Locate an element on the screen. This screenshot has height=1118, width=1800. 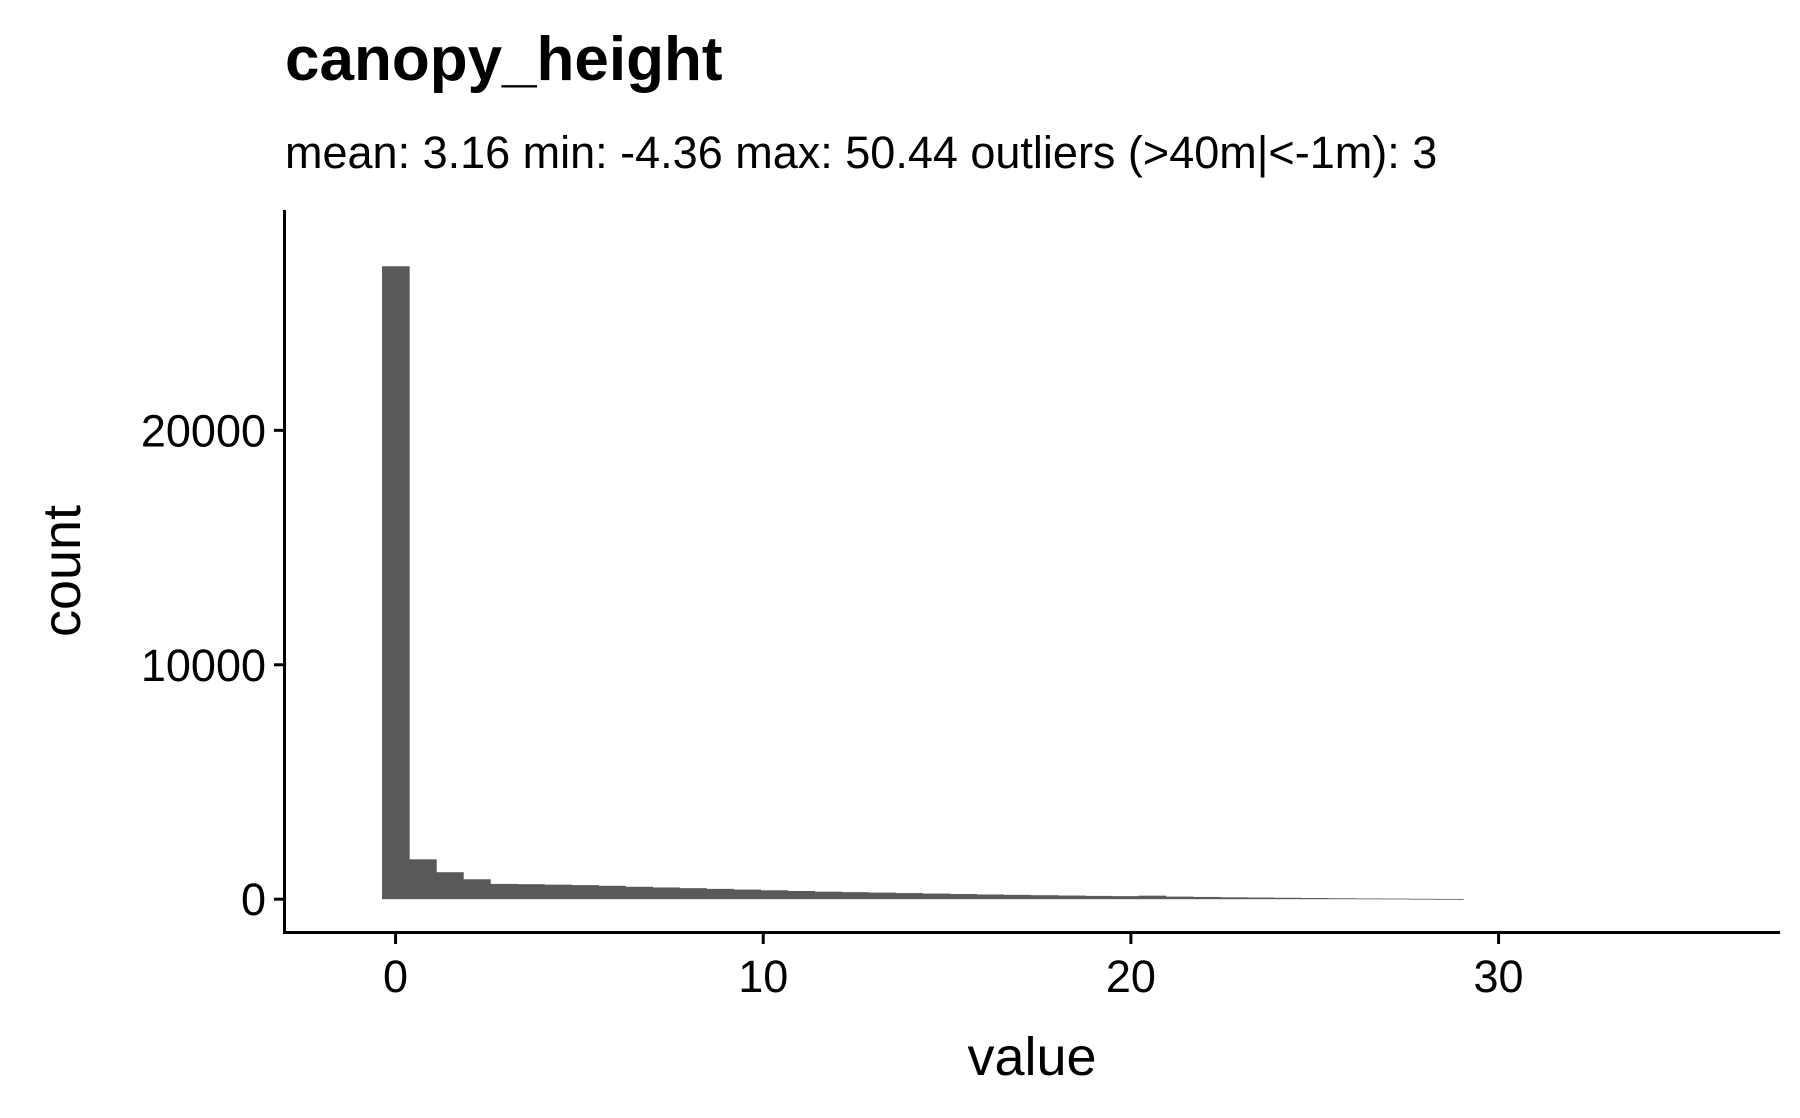
x-ticks-layer: 0 10 20 30 is located at coordinates (953, 968).